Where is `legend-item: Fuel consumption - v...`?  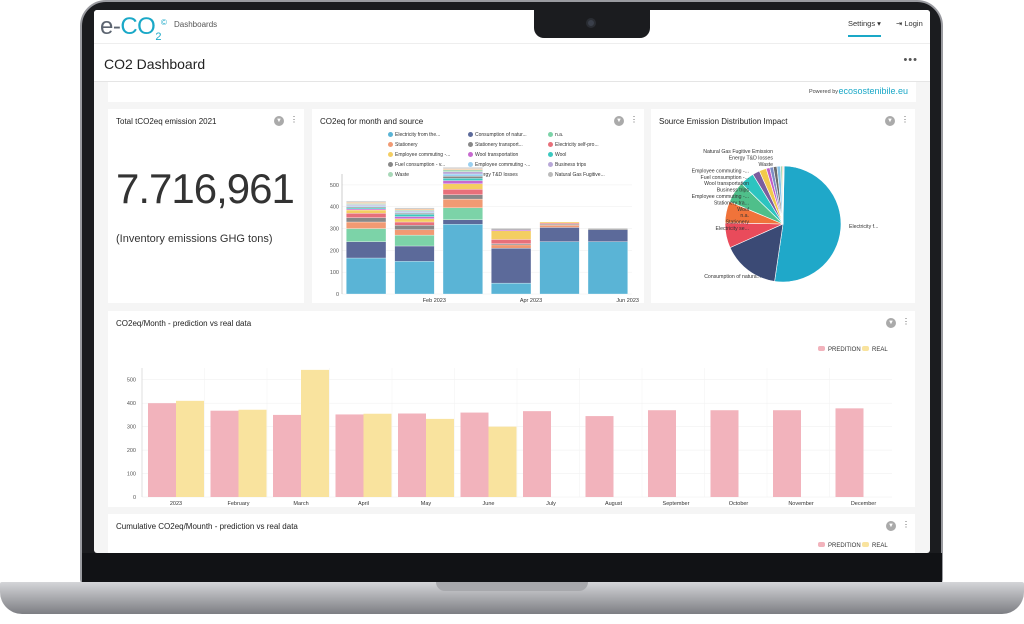
legend-item: Fuel consumption - v... is located at coordinates (416, 165).